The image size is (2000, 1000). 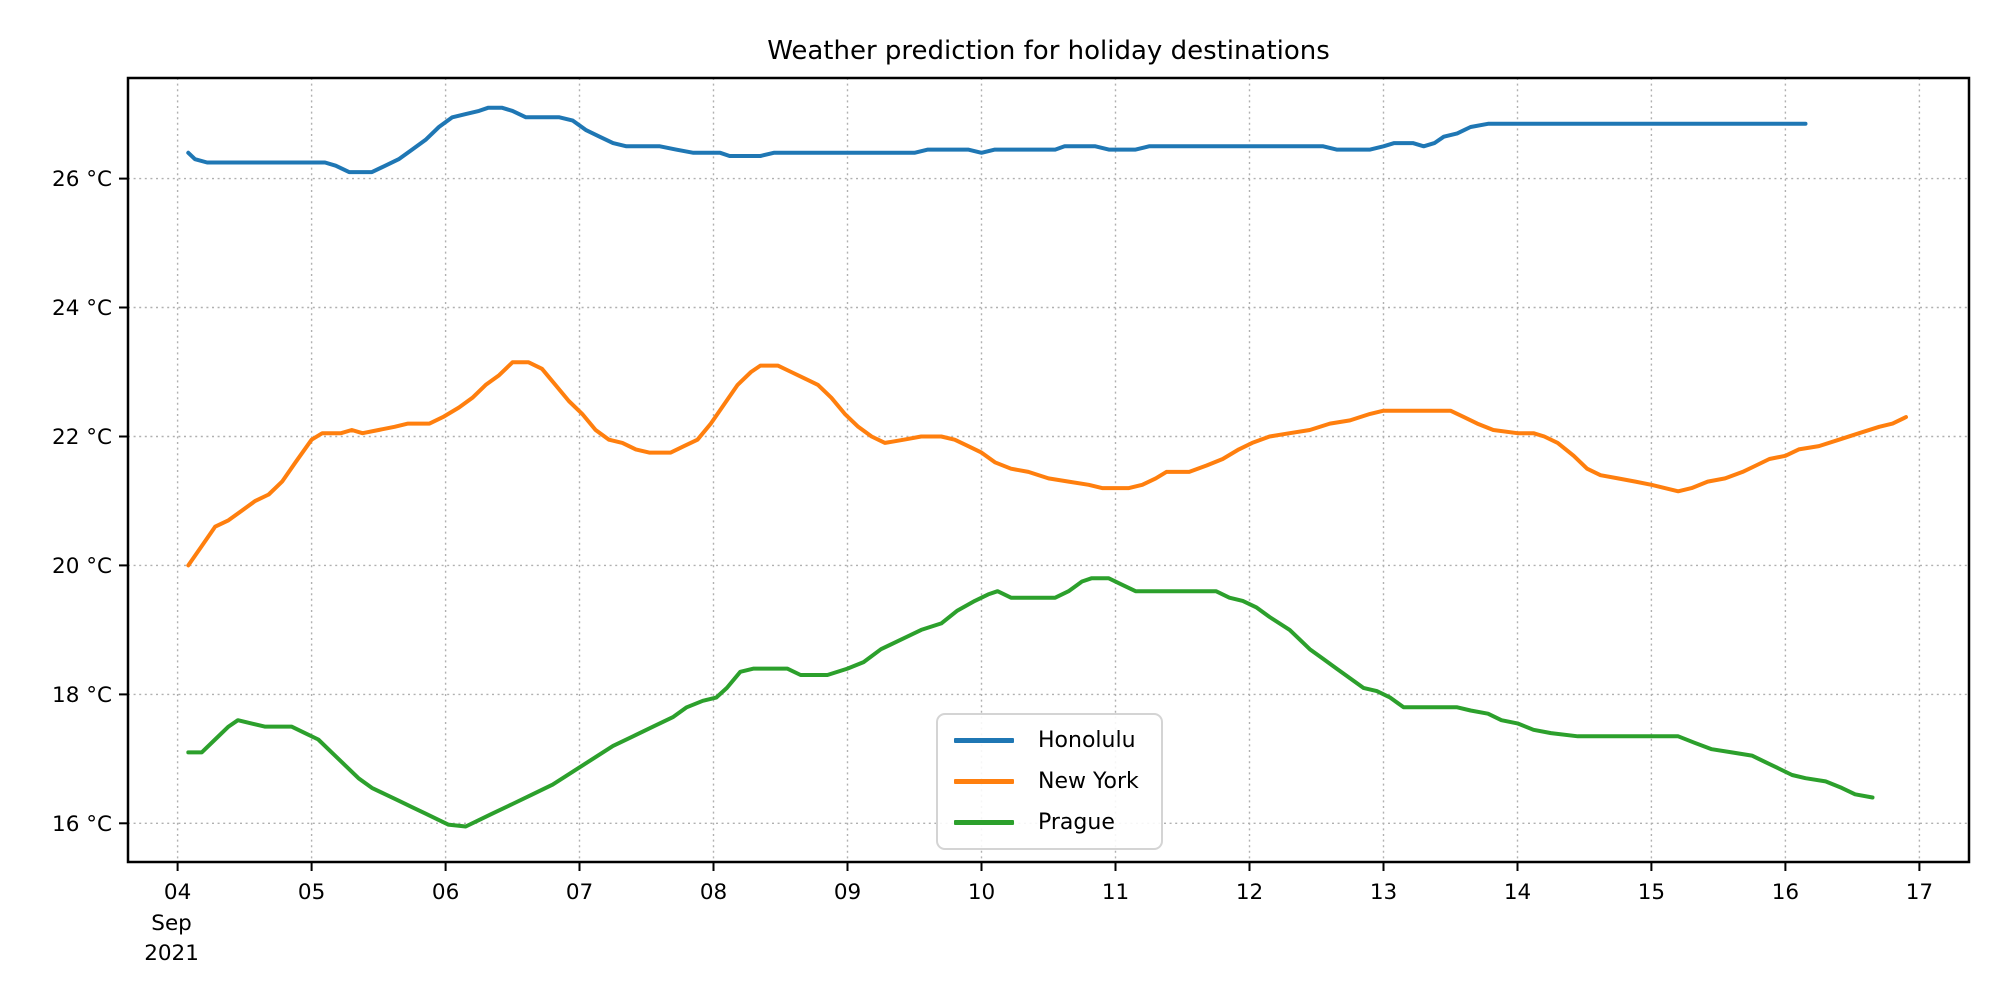 What do you see at coordinates (1517, 892) in the screenshot?
I see `x-tick-label: 14` at bounding box center [1517, 892].